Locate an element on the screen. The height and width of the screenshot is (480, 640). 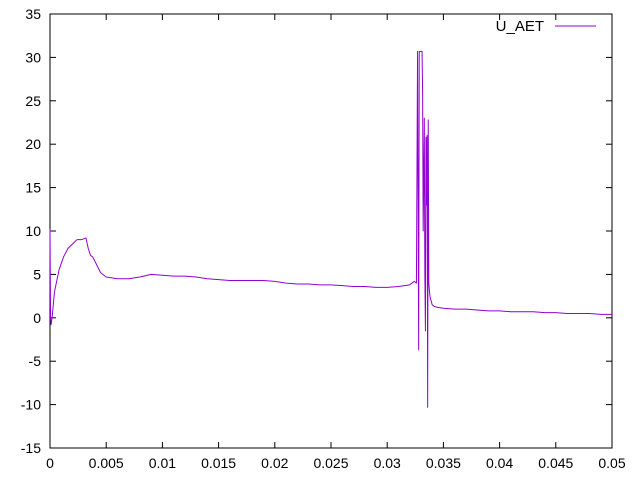
y-tick-label: 5 is located at coordinates (37, 274).